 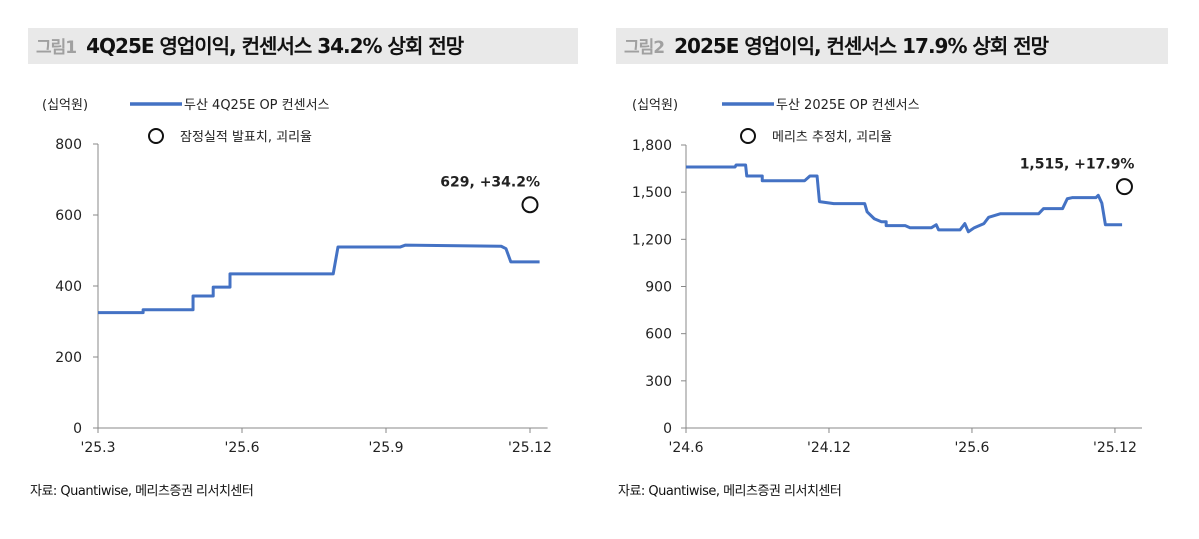 I want to click on legend-marker-label: 메리츠 추정치, 괴리율, so click(x=832, y=137).